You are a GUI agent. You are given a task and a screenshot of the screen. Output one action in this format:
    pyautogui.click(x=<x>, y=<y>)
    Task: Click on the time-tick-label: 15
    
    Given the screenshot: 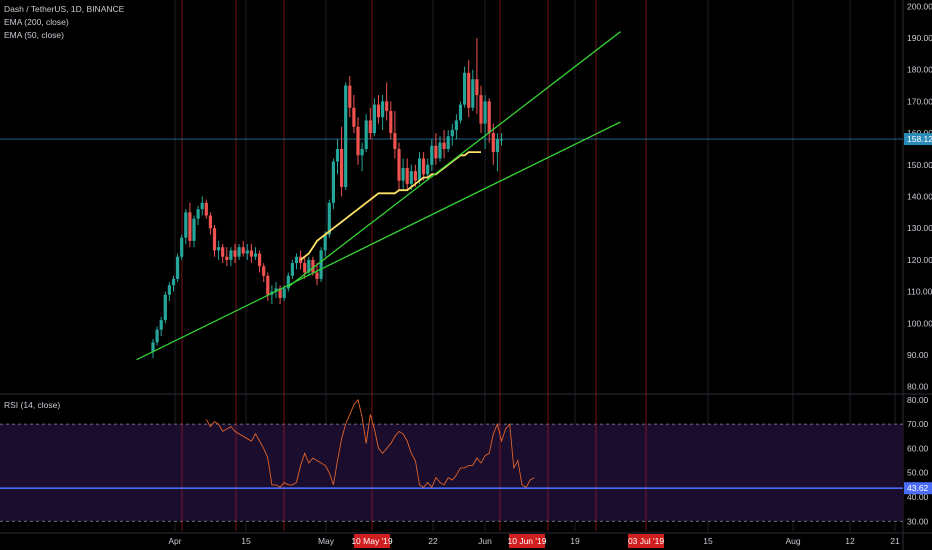 What is the action you would take?
    pyautogui.click(x=246, y=541)
    